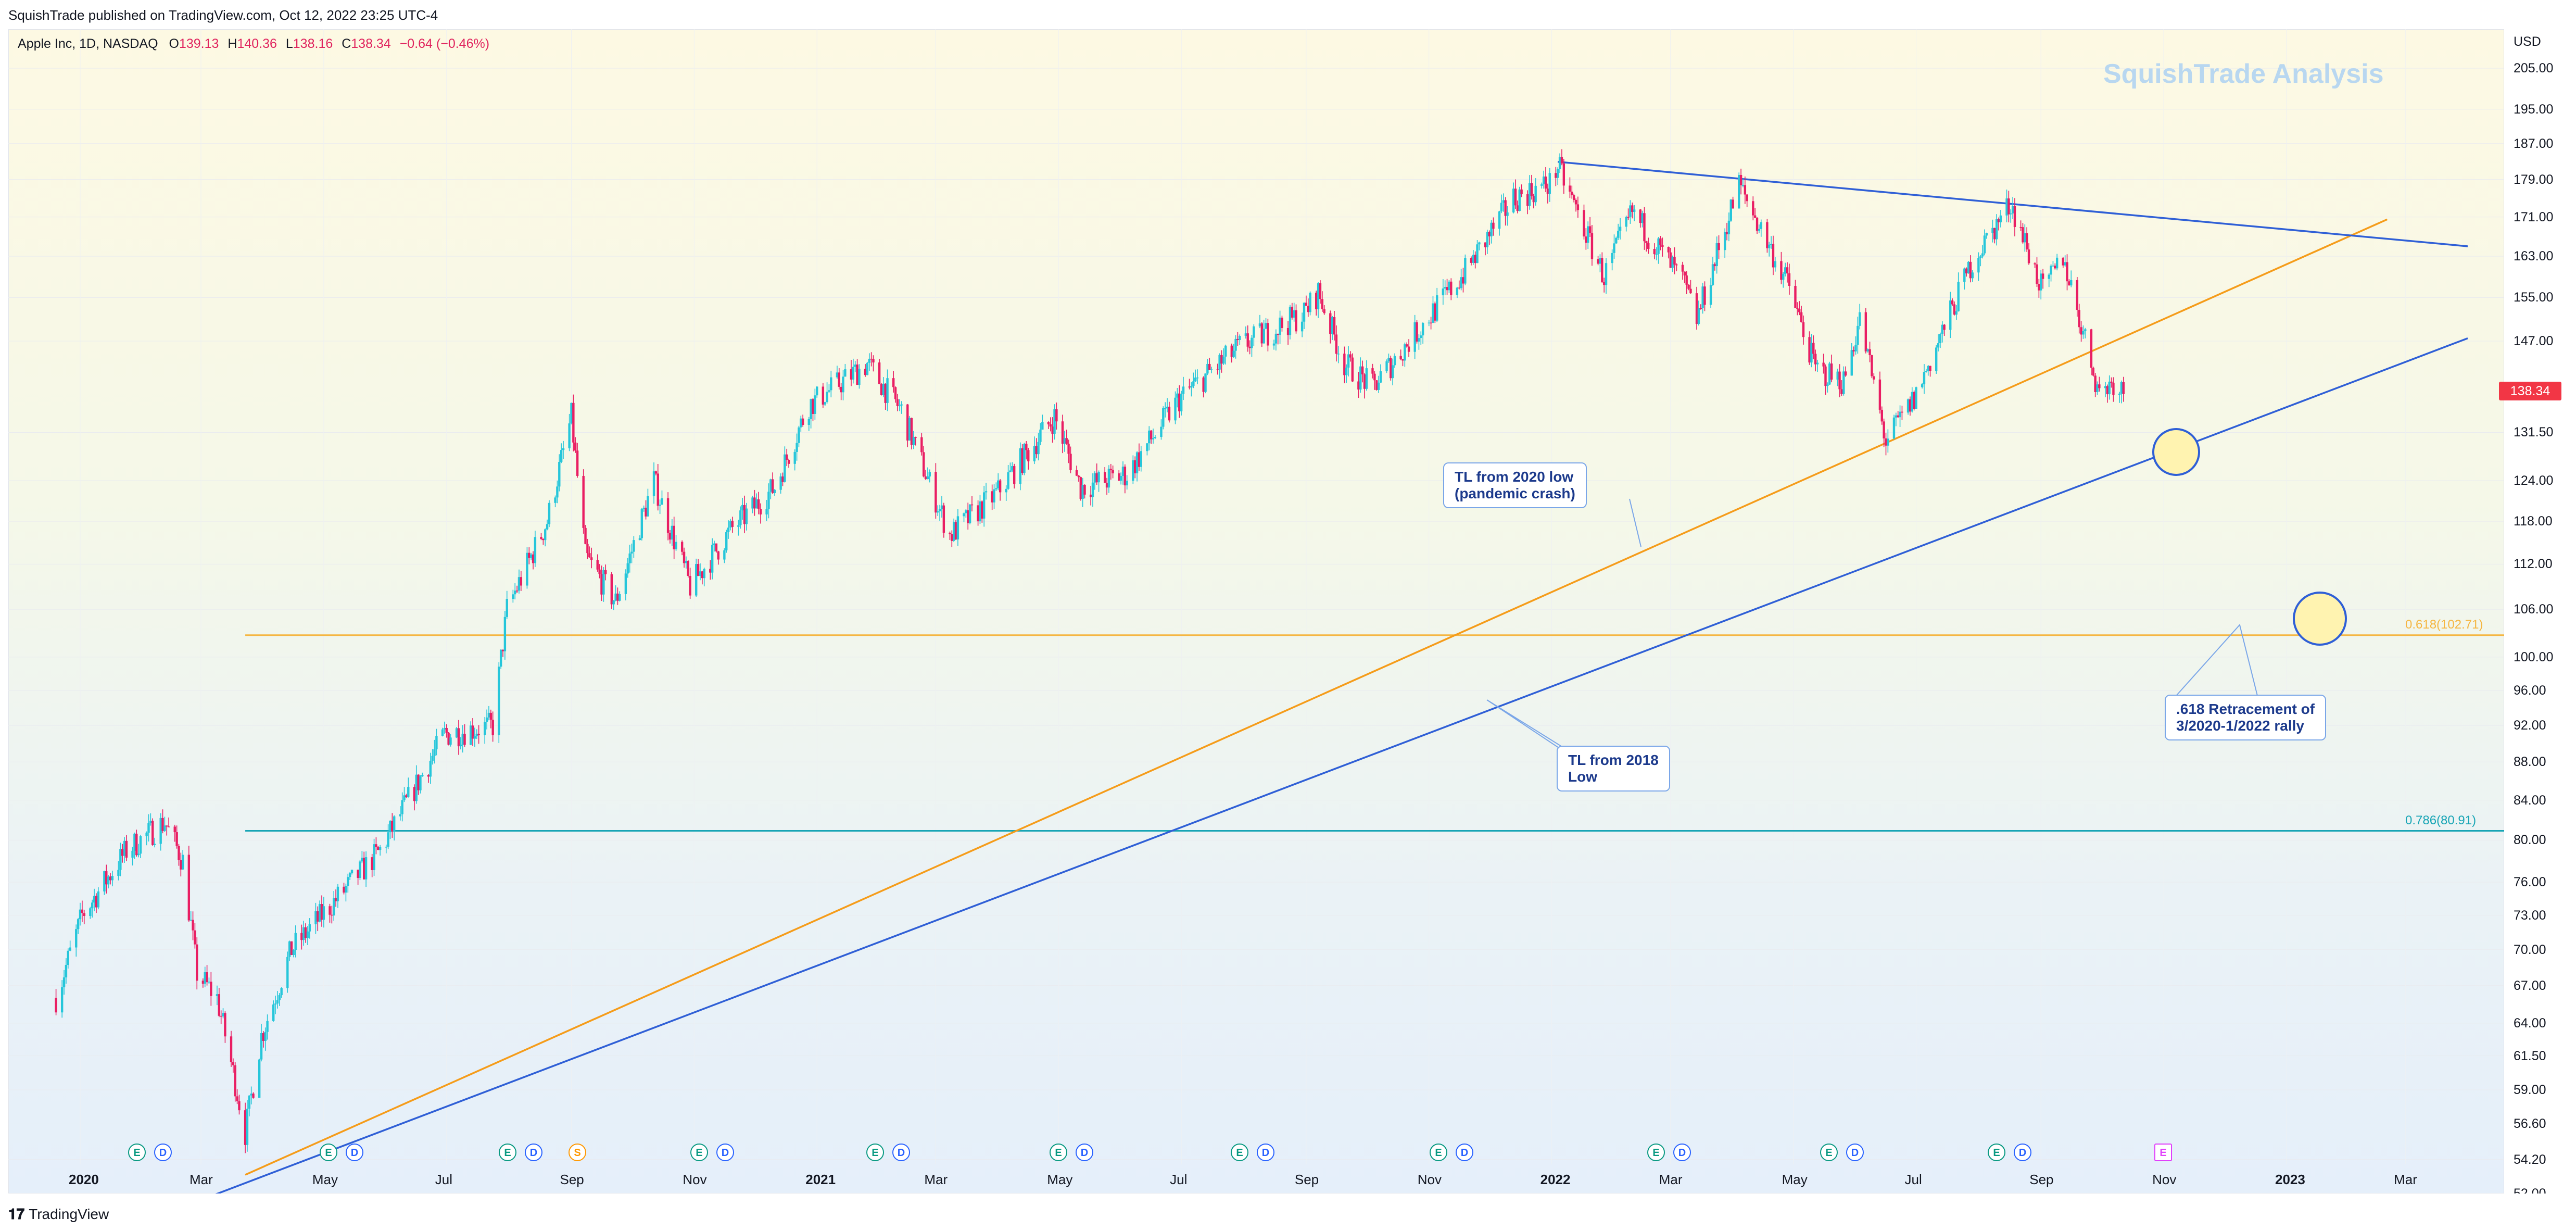  I want to click on time-tick-label: Jul, so click(443, 1179).